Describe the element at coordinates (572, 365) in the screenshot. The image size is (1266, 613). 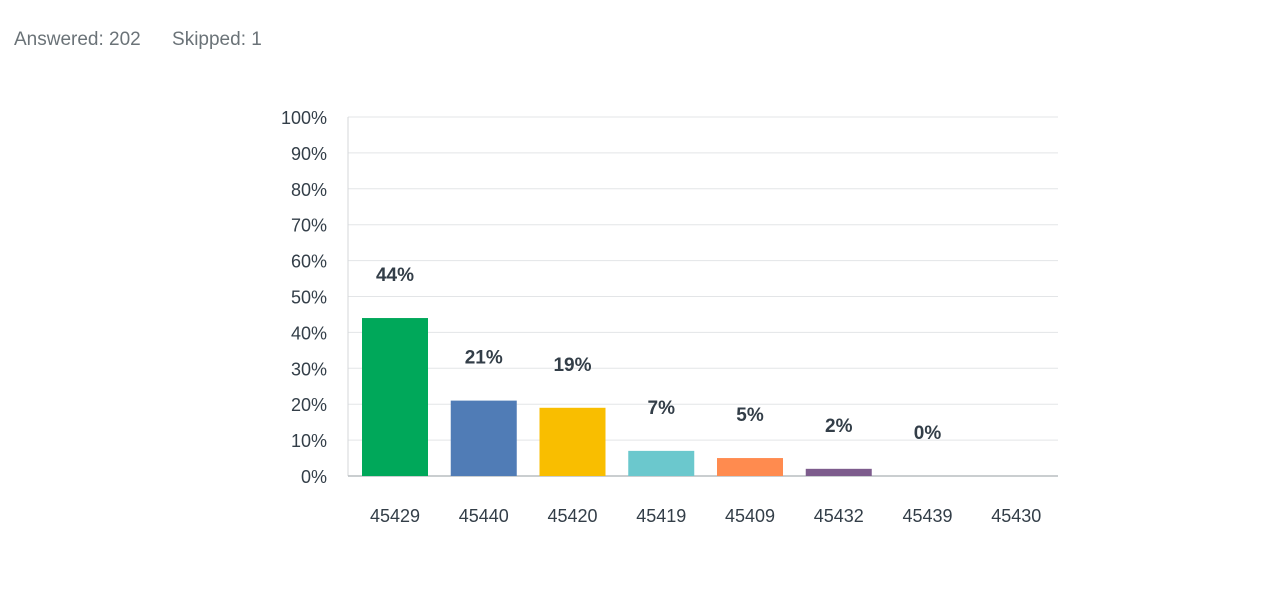
I see `data-label-45420: 19%` at that location.